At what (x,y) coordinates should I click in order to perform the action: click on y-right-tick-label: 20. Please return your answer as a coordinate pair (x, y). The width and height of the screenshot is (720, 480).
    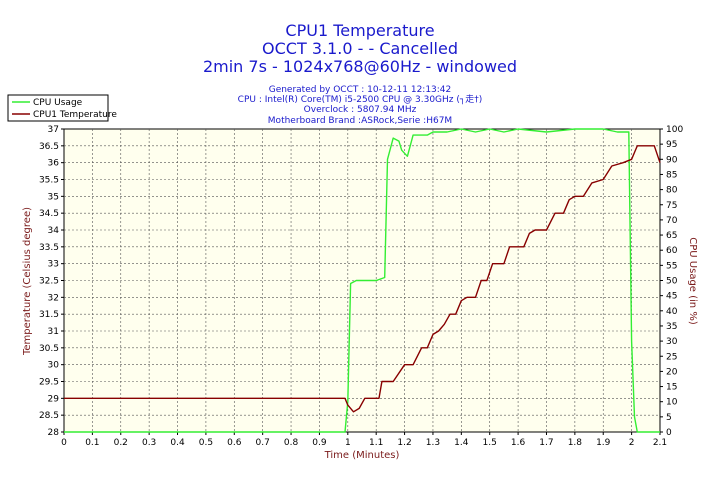
    Looking at the image, I should click on (672, 372).